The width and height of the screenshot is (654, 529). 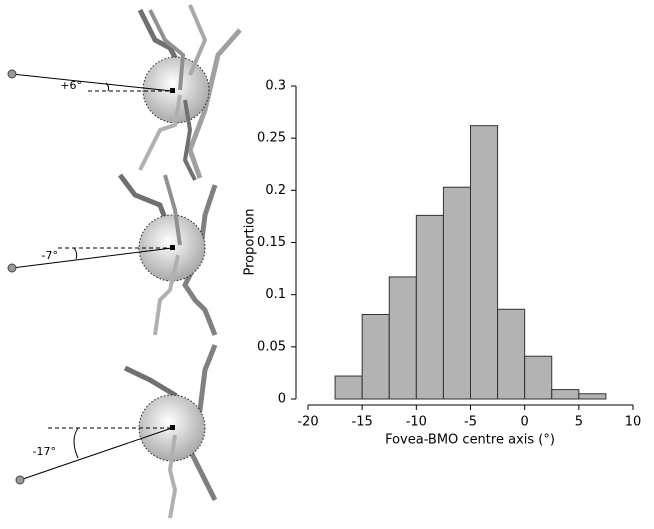 I want to click on eye-diagram: +6°, so click(x=124, y=92).